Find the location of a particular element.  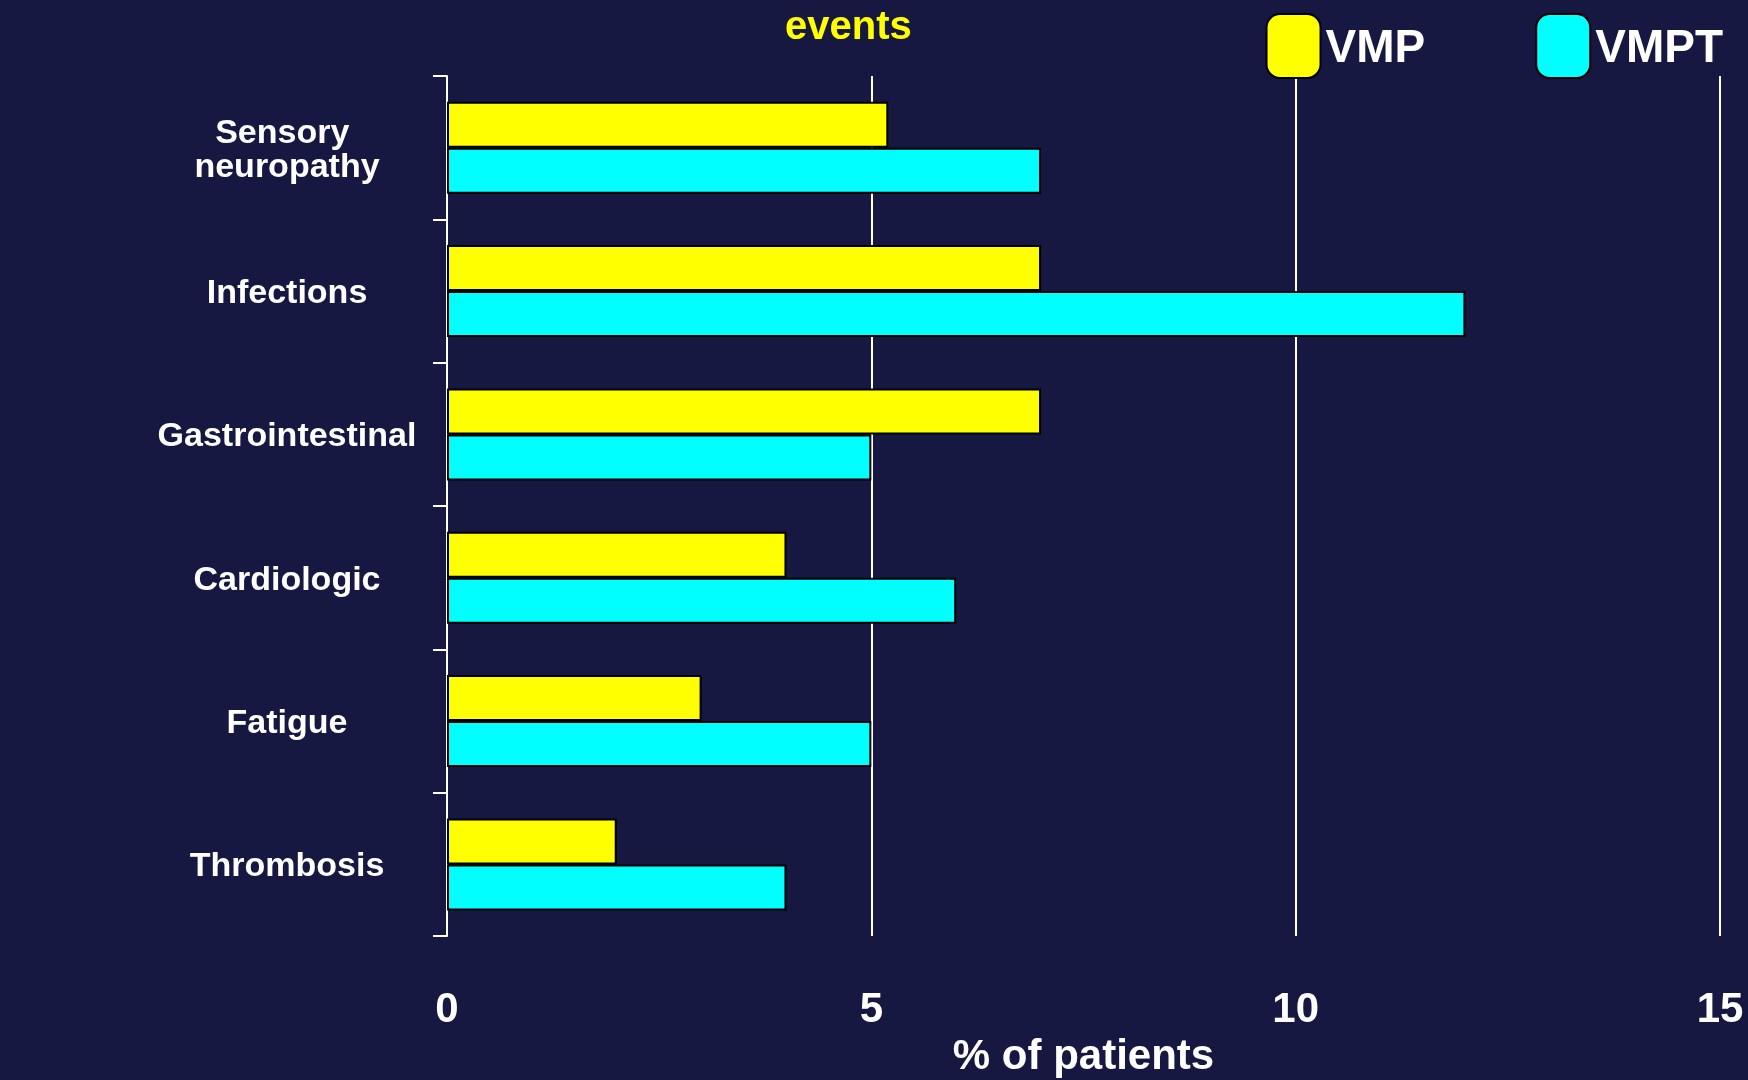

x-tick-label: 5 is located at coordinates (871, 1007).